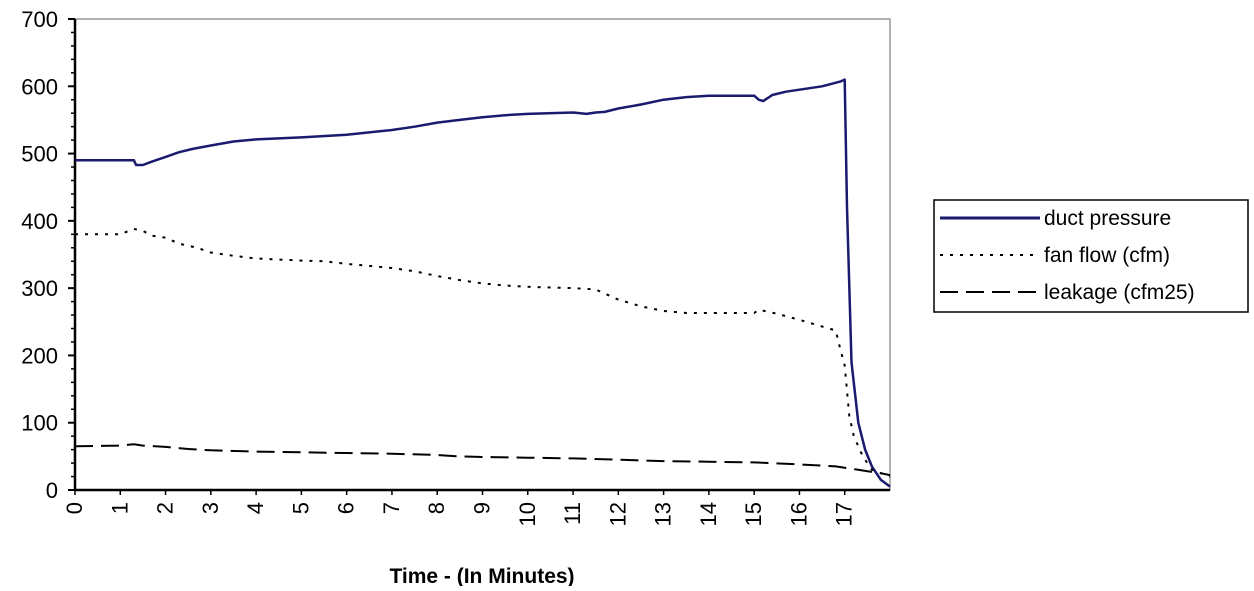 The height and width of the screenshot is (591, 1254). Describe the element at coordinates (1107, 255) in the screenshot. I see `legend-label-fan-flow-cfm: fan flow (cfm)` at that location.